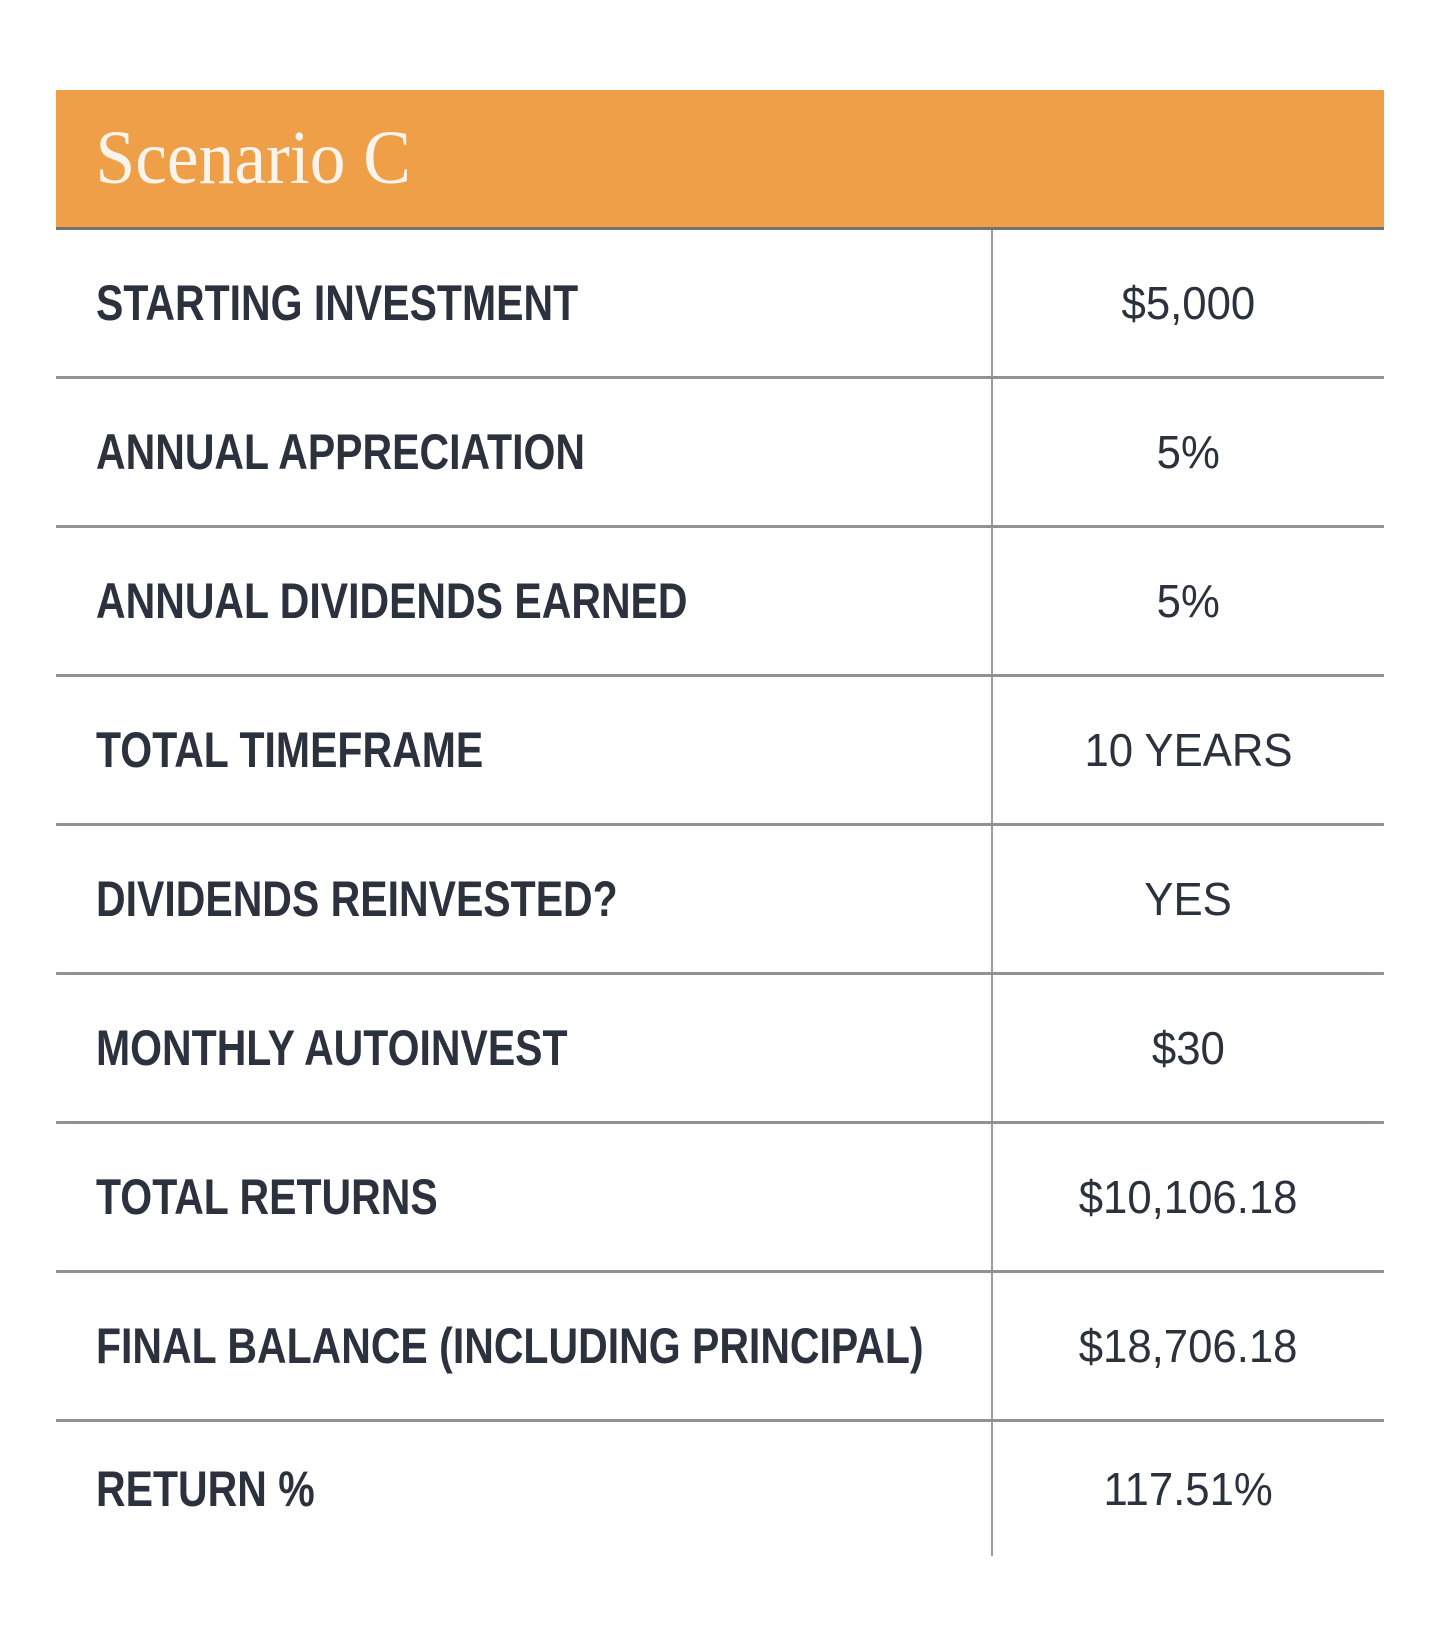  I want to click on row-value: $30, so click(1188, 1048).